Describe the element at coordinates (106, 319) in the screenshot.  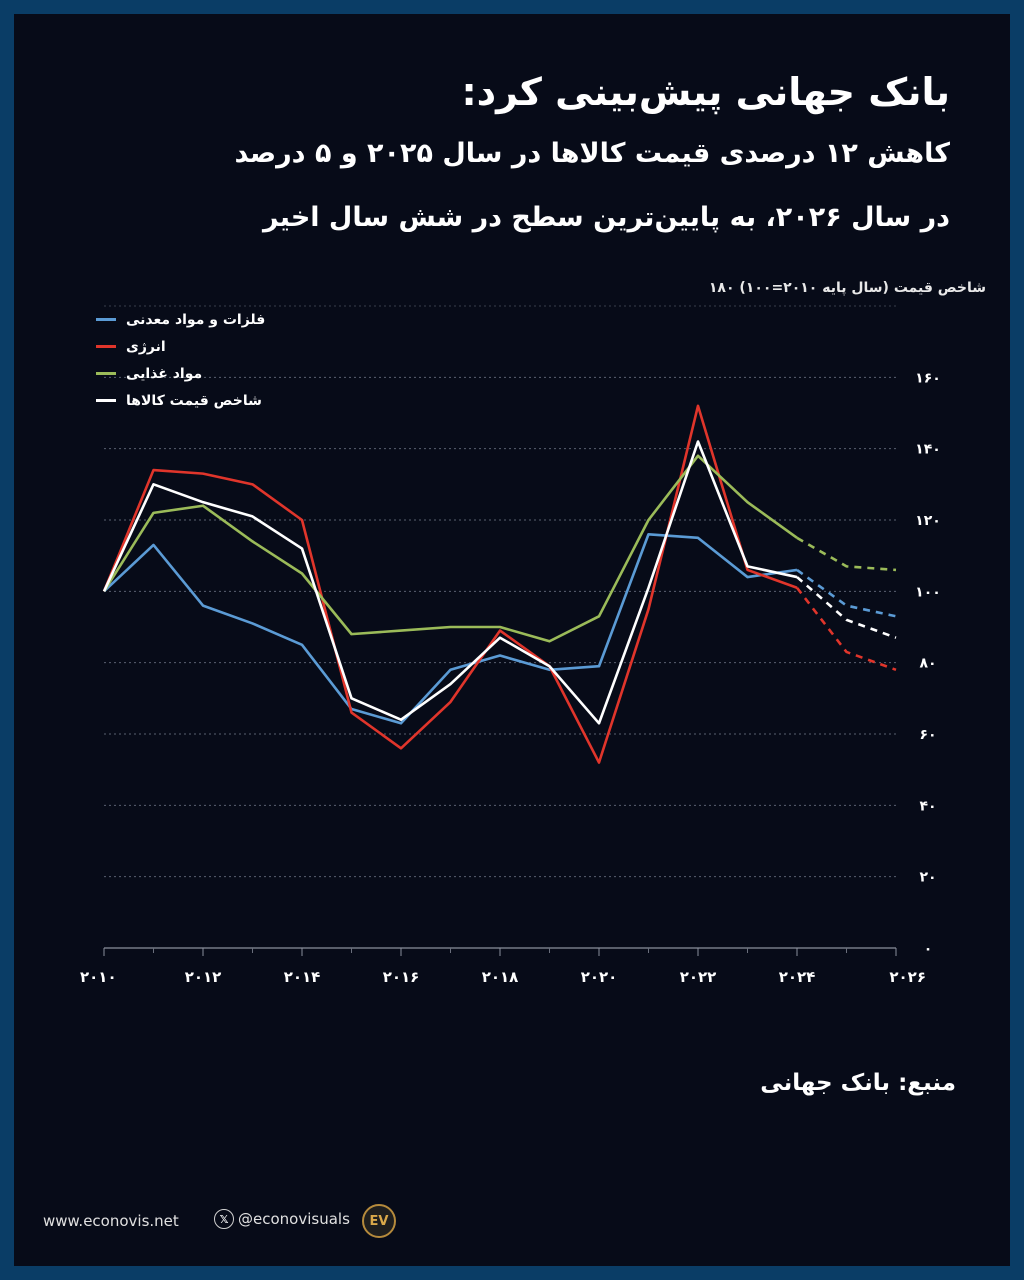
I see `legend-swatch-metals` at that location.